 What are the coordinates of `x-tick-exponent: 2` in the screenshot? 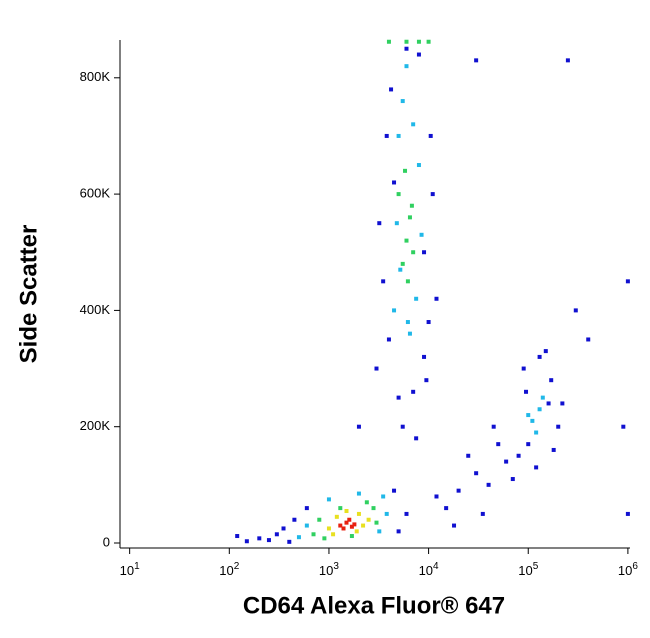 It's located at (237, 566).